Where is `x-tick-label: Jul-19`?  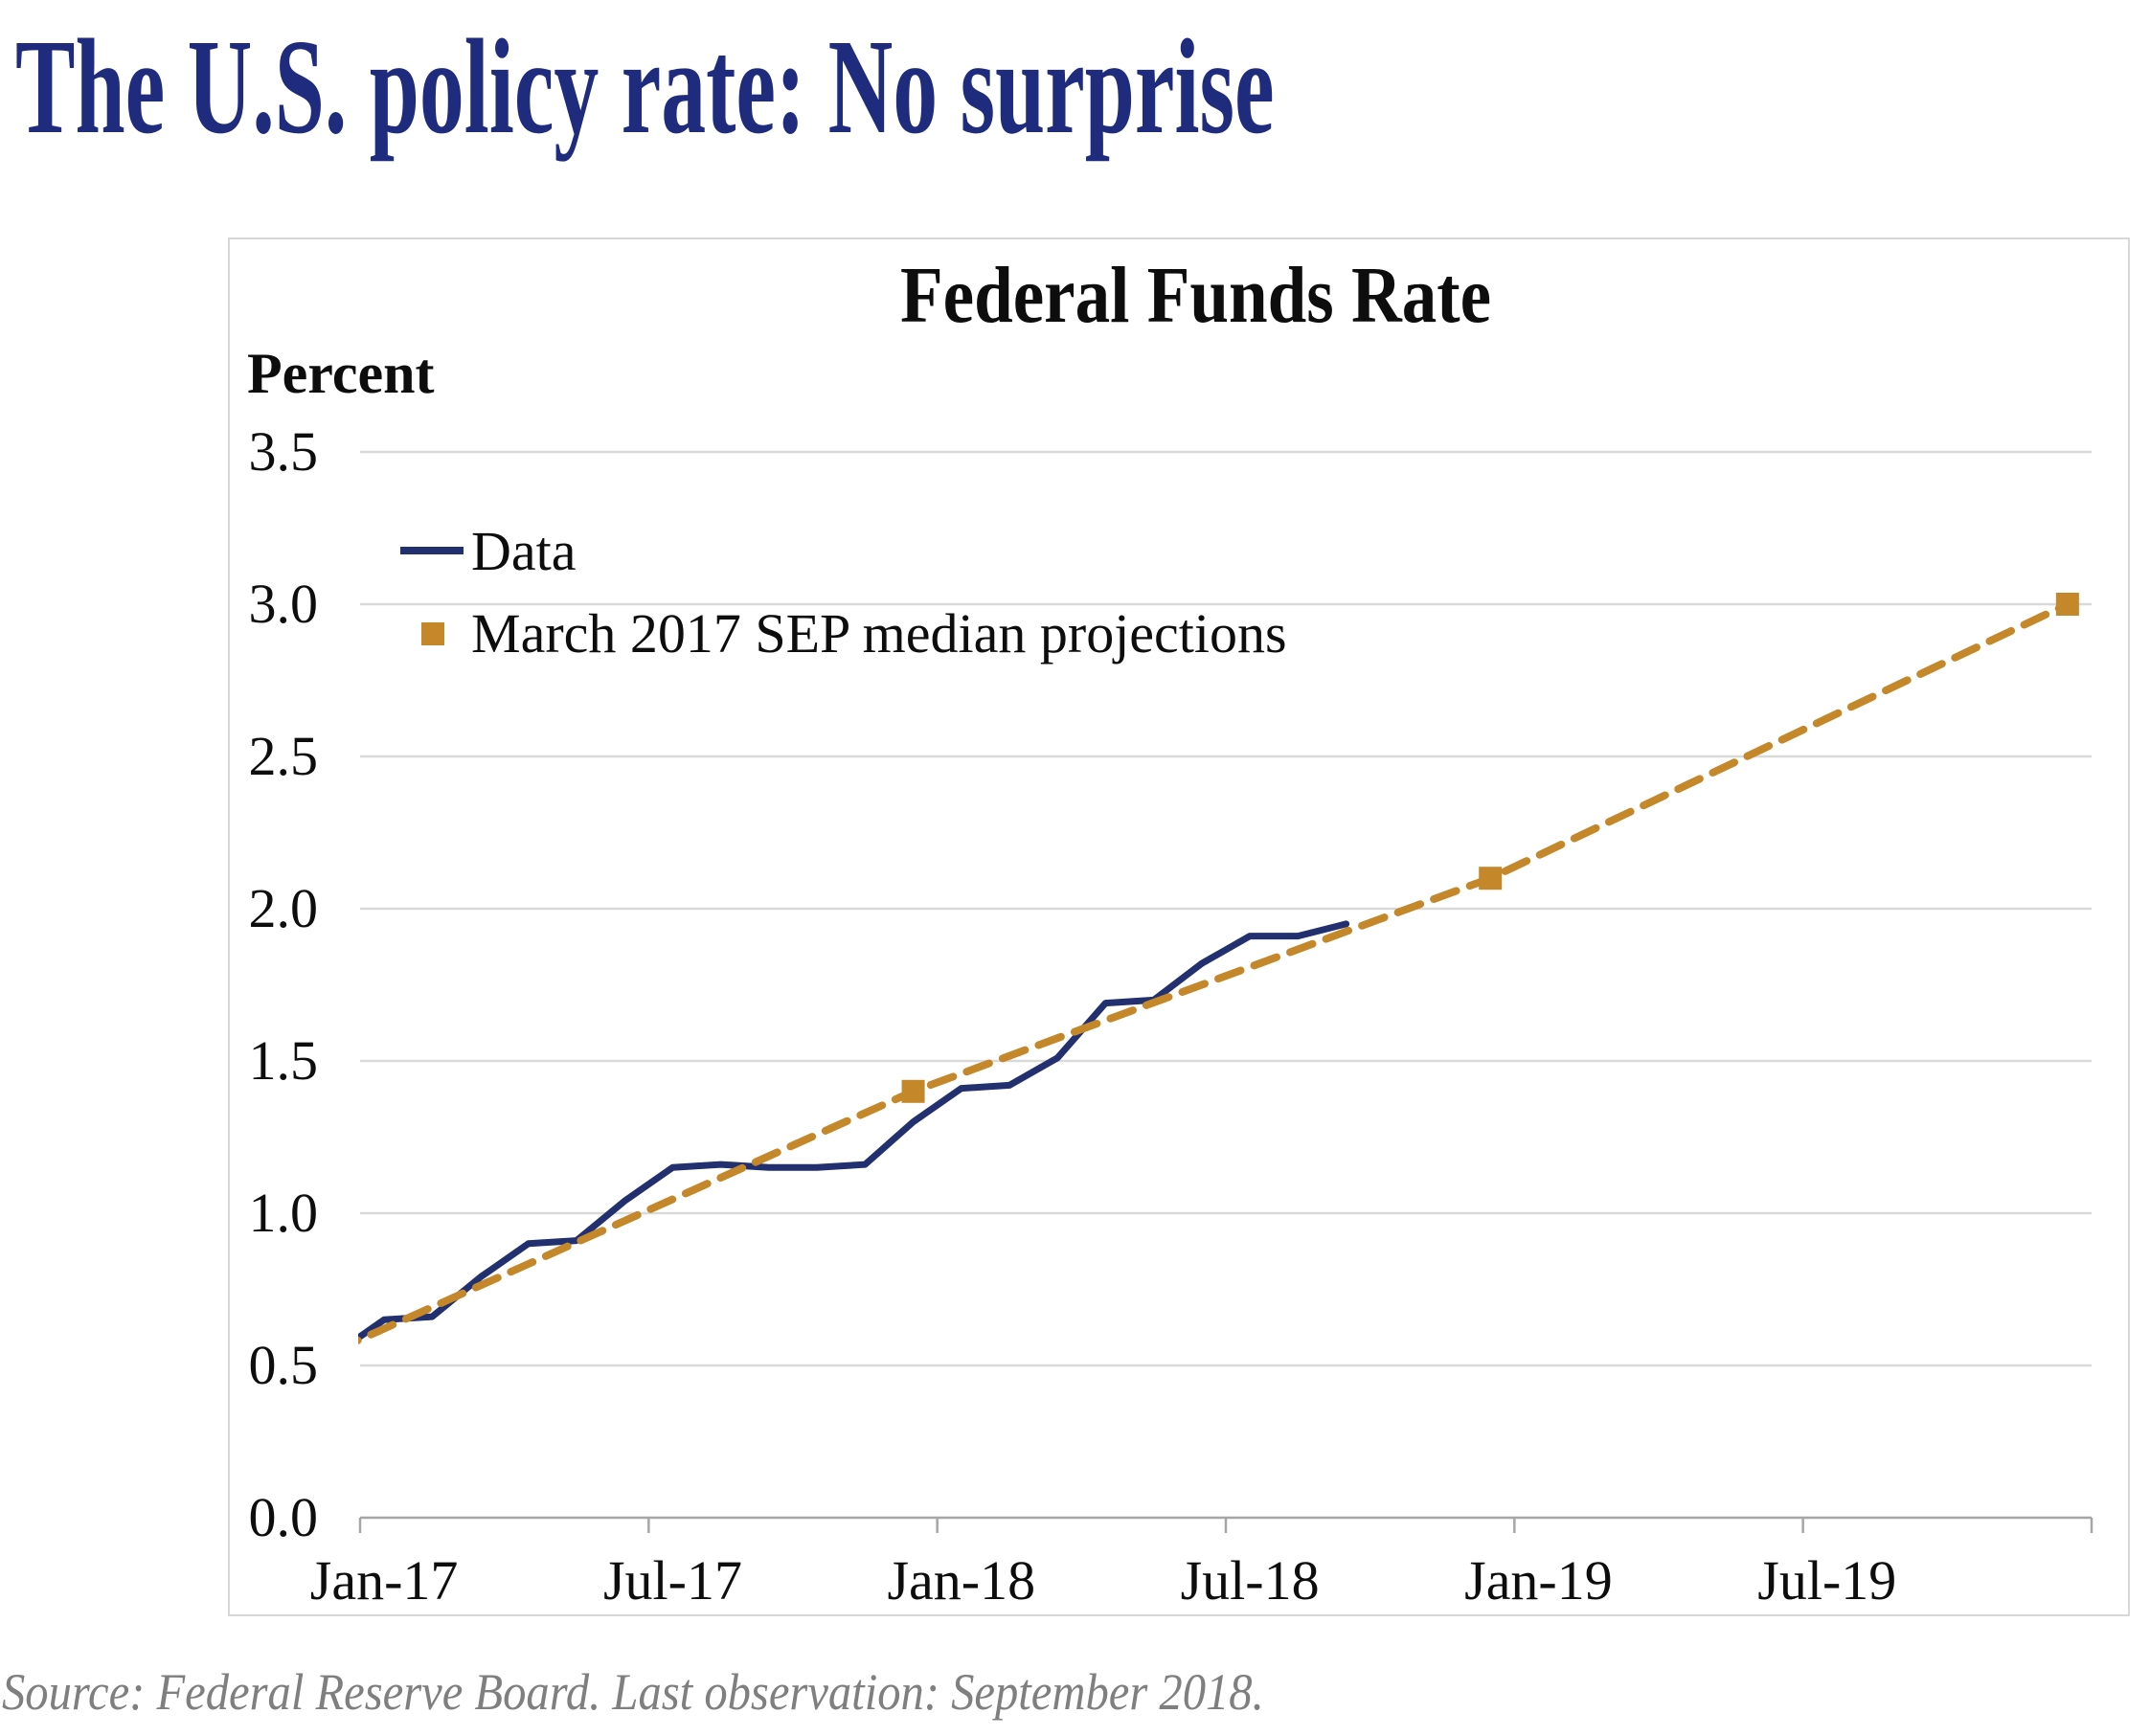 x-tick-label: Jul-19 is located at coordinates (1827, 1581).